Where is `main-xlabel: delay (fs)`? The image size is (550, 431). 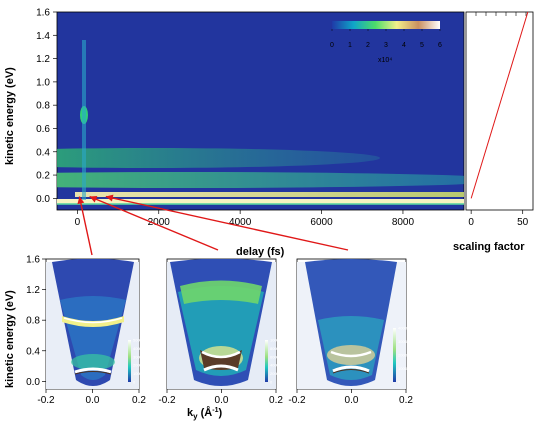
main-xlabel: delay (fs) is located at coordinates (260, 252).